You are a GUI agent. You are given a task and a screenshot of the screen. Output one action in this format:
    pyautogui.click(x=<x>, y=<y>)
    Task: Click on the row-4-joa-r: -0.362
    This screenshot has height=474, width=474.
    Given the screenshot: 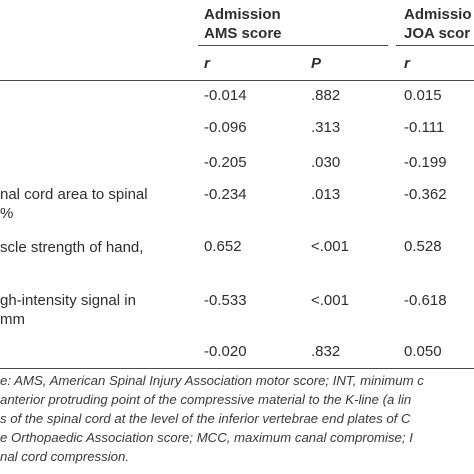 What is the action you would take?
    pyautogui.click(x=425, y=194)
    